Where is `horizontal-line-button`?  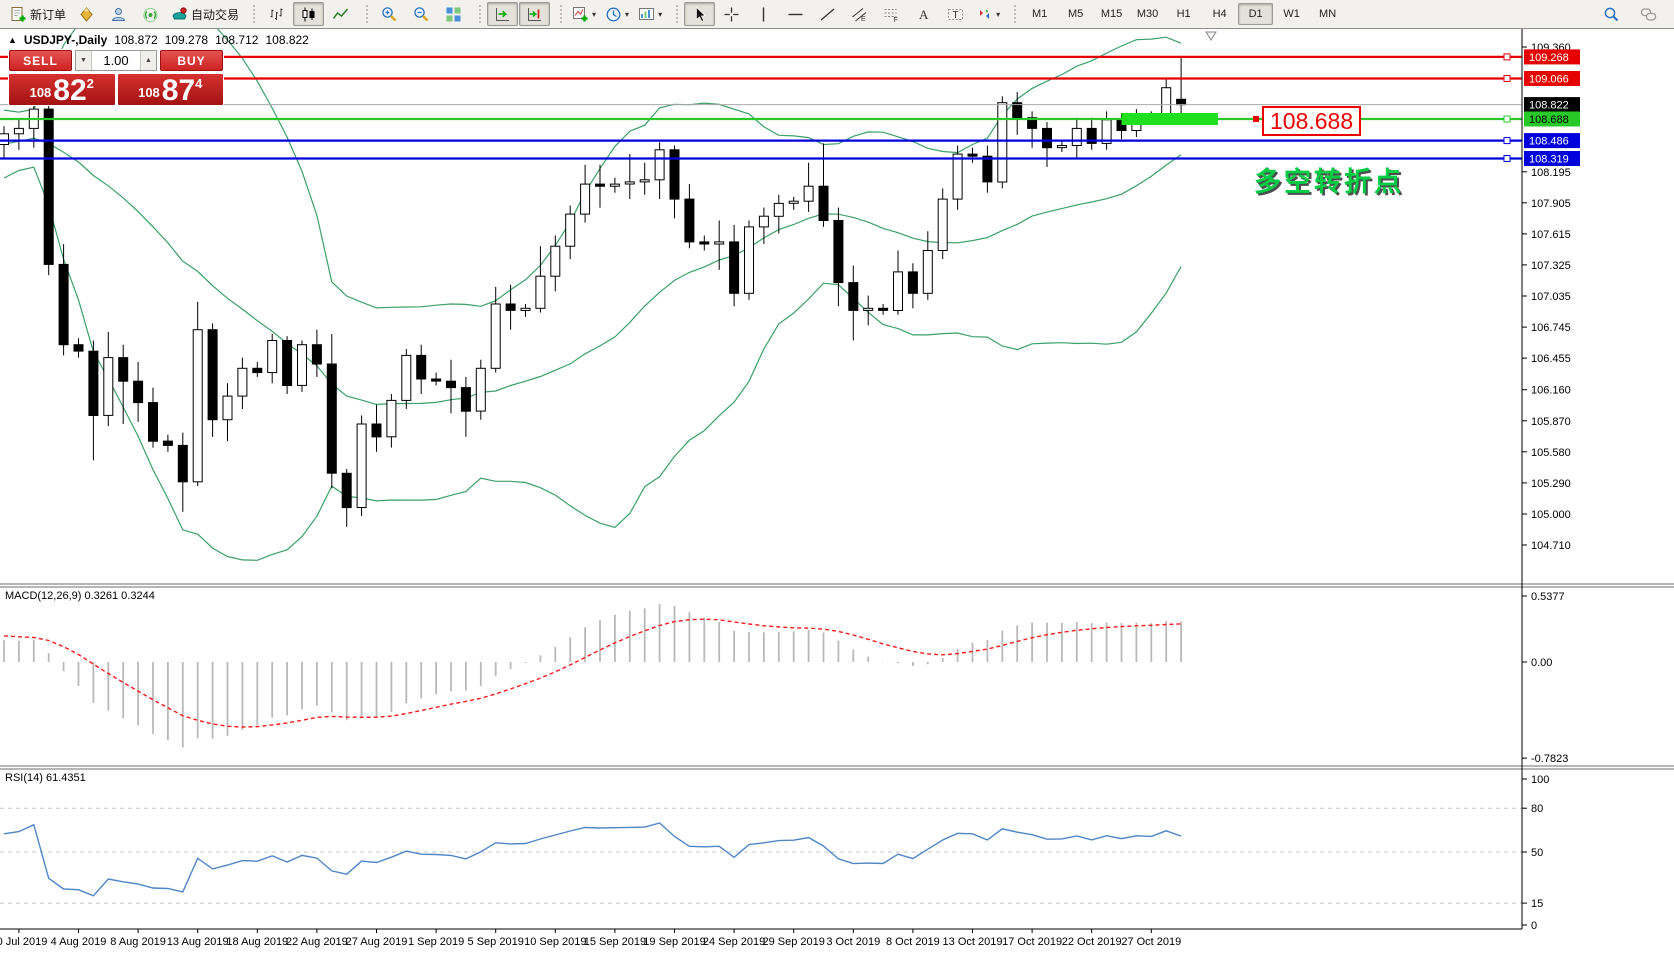 horizontal-line-button is located at coordinates (795, 14).